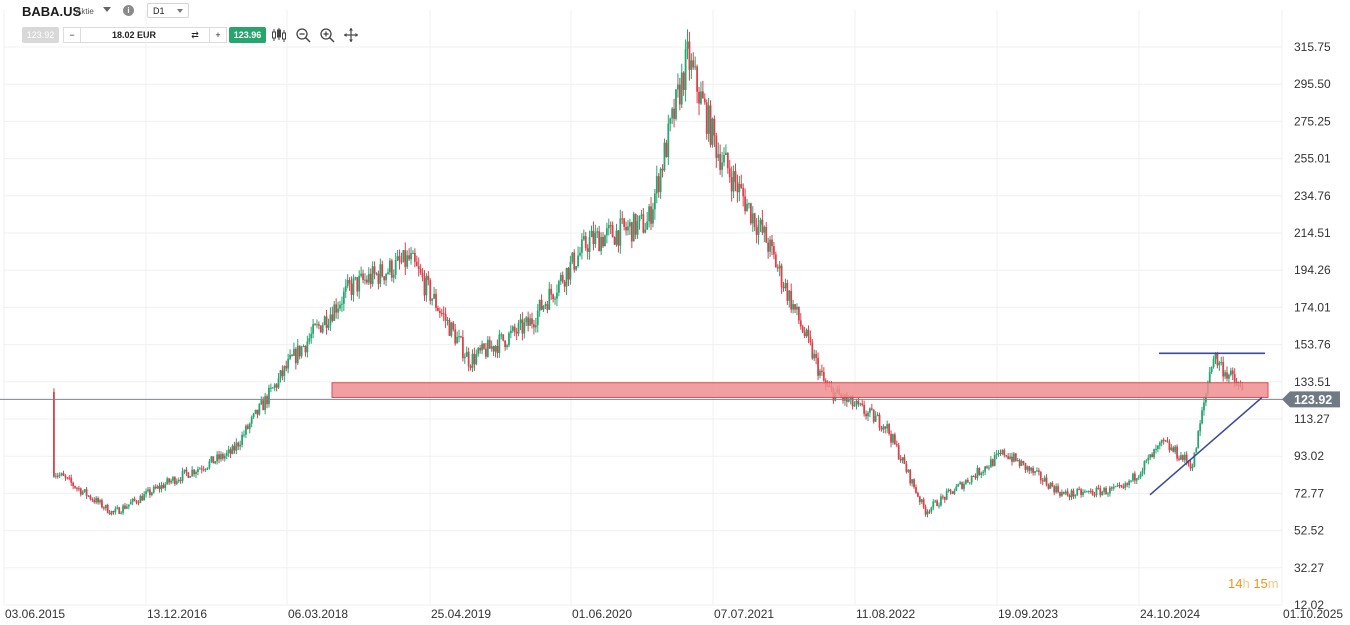  I want to click on x-tick-label: 01.06.2020, so click(602, 614).